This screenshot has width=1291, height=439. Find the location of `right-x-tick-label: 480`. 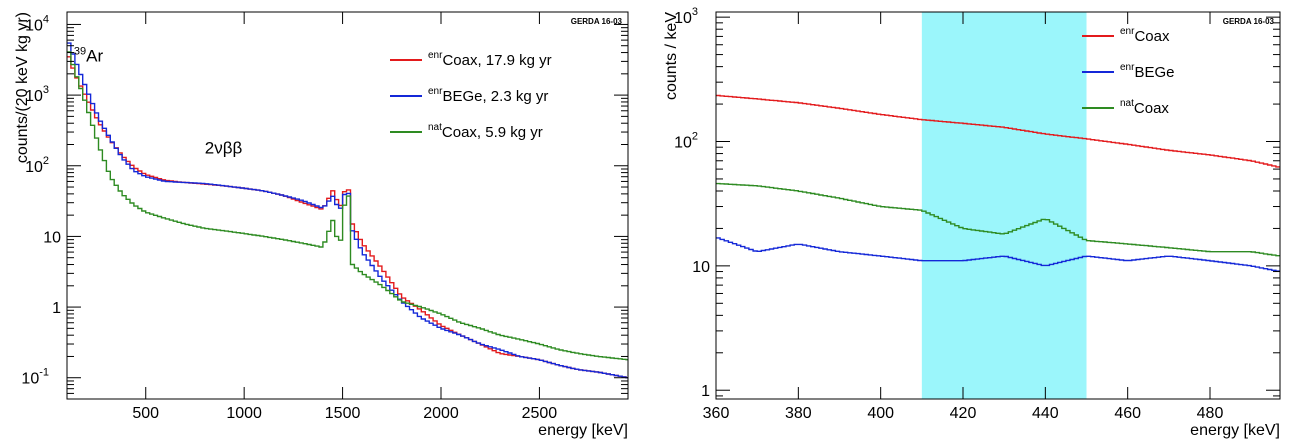

right-x-tick-label: 480 is located at coordinates (1210, 413).